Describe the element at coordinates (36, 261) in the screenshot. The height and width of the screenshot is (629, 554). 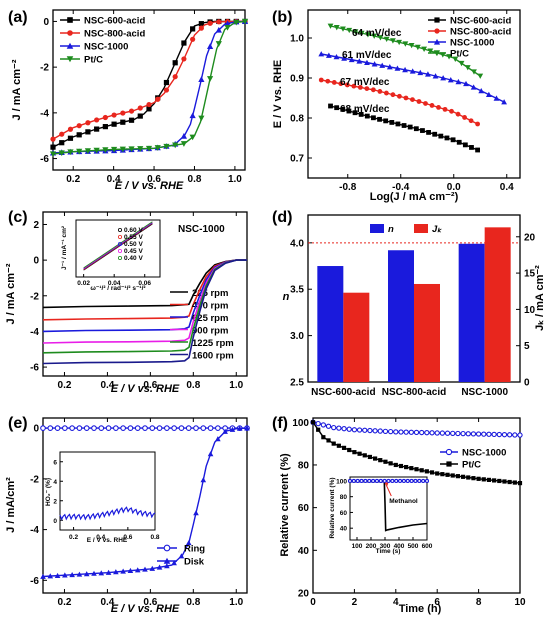
I see `c-y-tick-label: 0` at that location.